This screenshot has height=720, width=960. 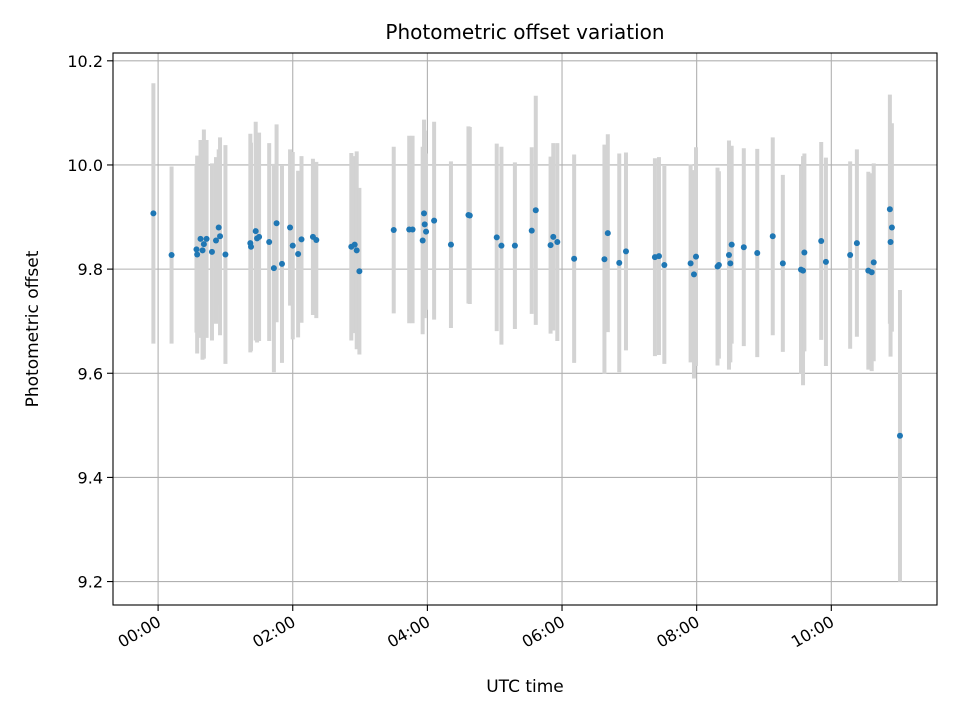 I want to click on y-tick-label: 10.0, so click(x=85, y=165).